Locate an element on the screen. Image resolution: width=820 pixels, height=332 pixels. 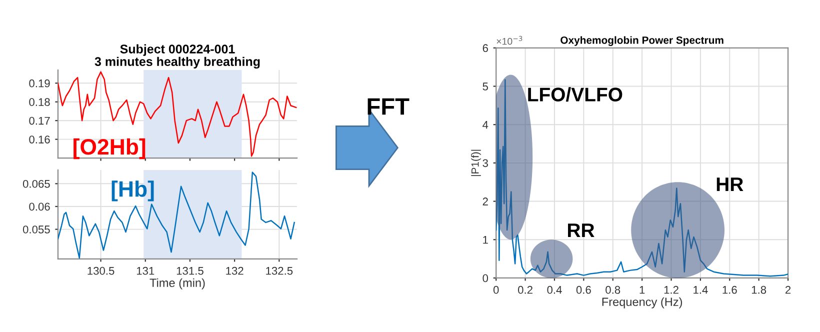
x-axis-title: Frequency (Hz) is located at coordinates (642, 302).